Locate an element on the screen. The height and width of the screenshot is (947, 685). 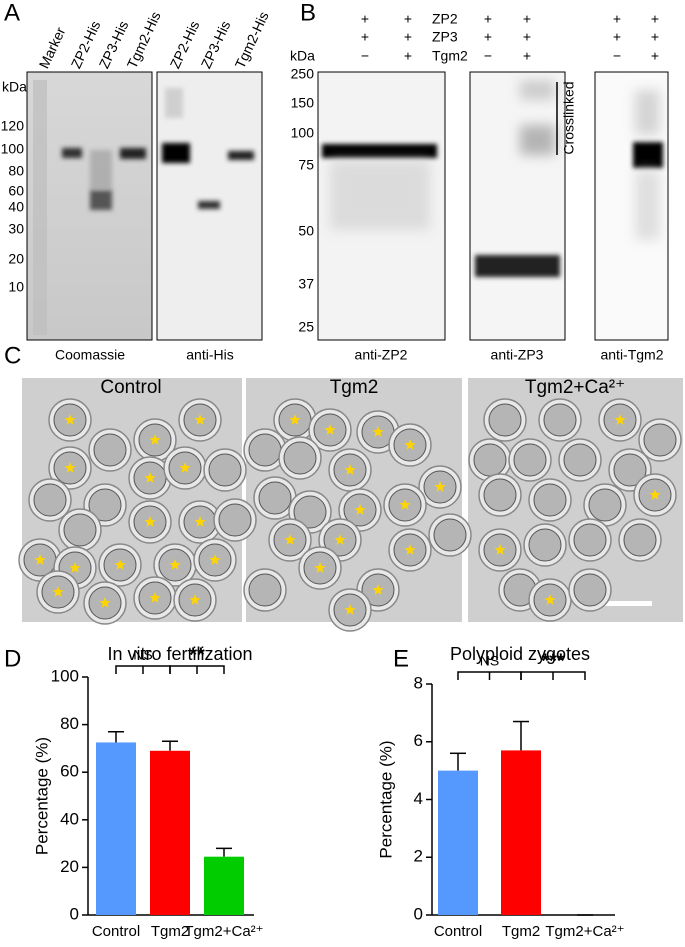
gel-images is located at coordinates (144, 206).